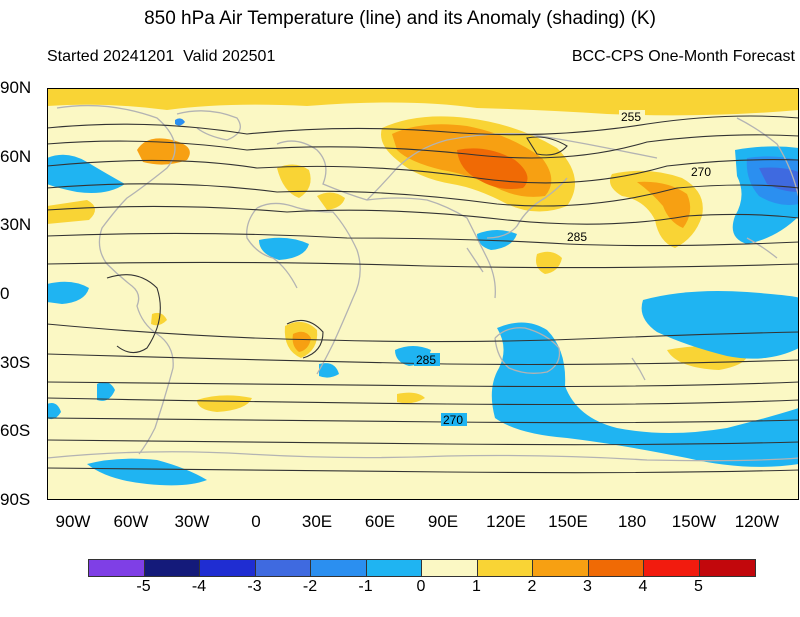  What do you see at coordinates (380, 521) in the screenshot?
I see `lon-label: 60E` at bounding box center [380, 521].